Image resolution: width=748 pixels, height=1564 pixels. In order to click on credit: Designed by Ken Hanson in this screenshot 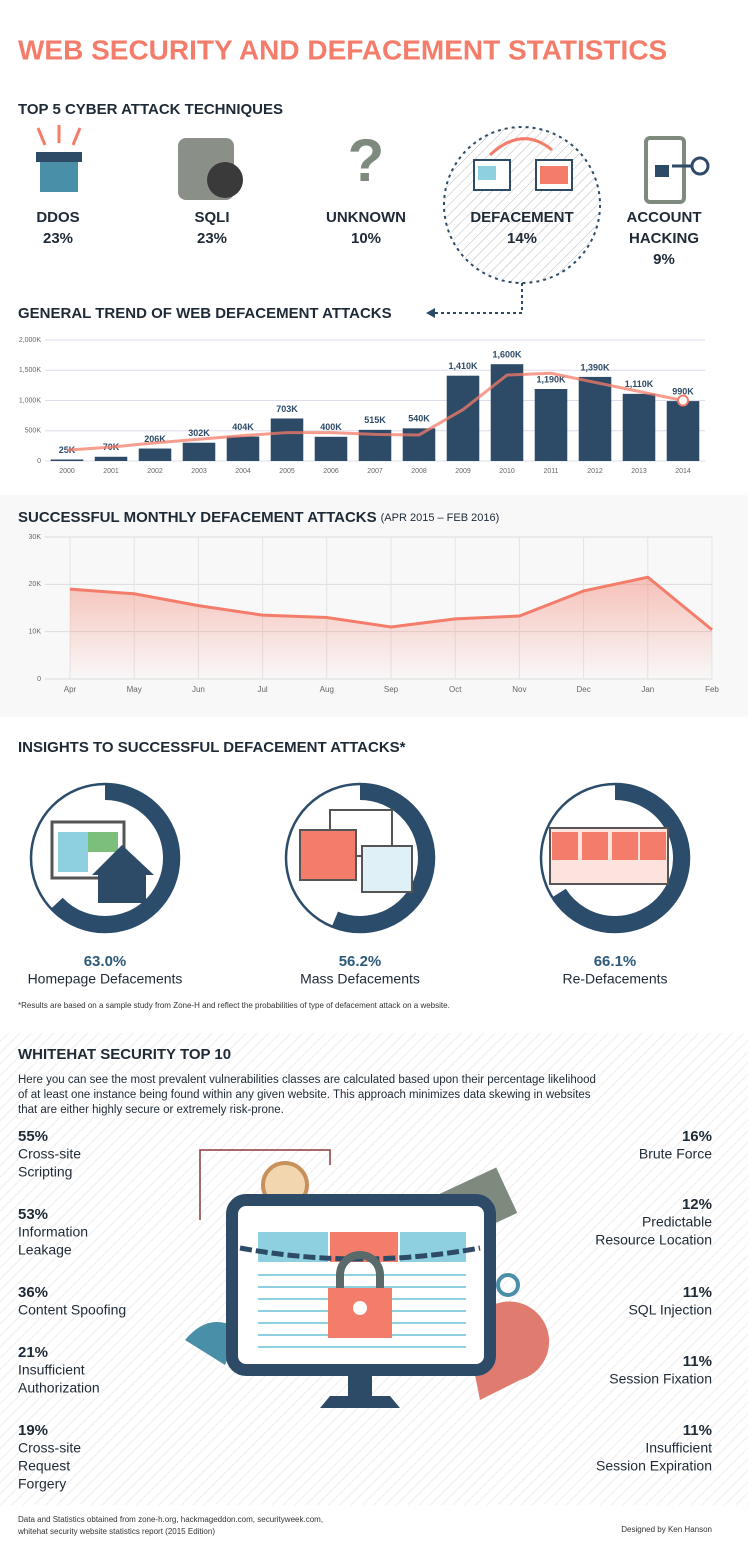, I will do `click(666, 1529)`.